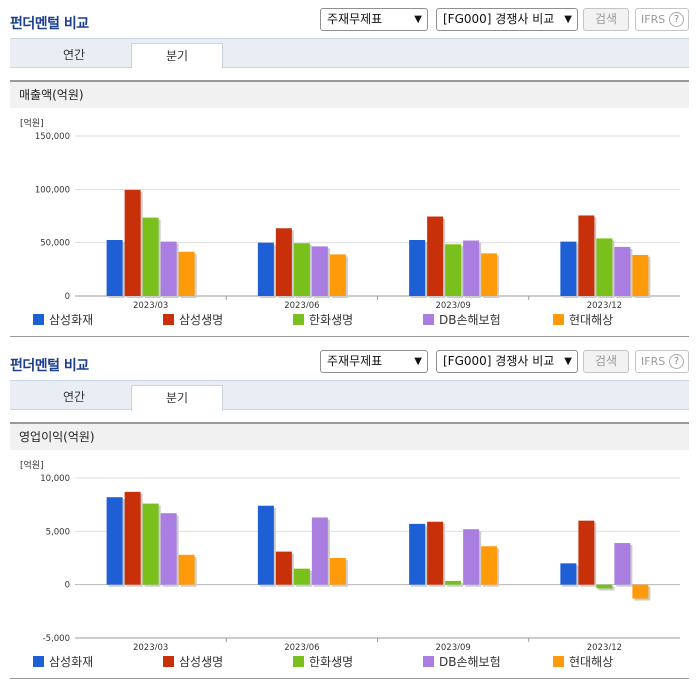  Describe the element at coordinates (52, 190) in the screenshot. I see `y-tick-label: 100,000` at that location.